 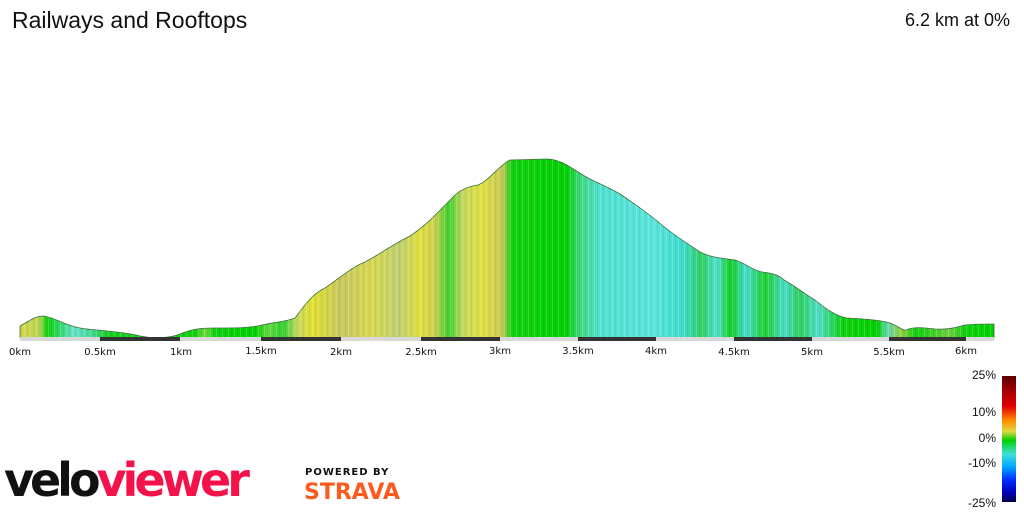 I want to click on powered-by-label: POWERED BY, so click(x=347, y=472).